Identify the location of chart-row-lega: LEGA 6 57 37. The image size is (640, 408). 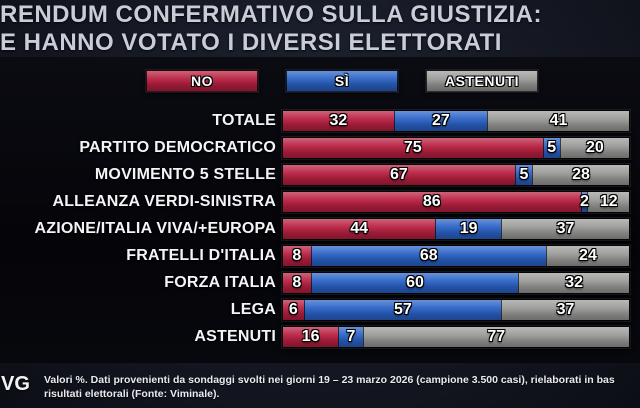
(320, 309).